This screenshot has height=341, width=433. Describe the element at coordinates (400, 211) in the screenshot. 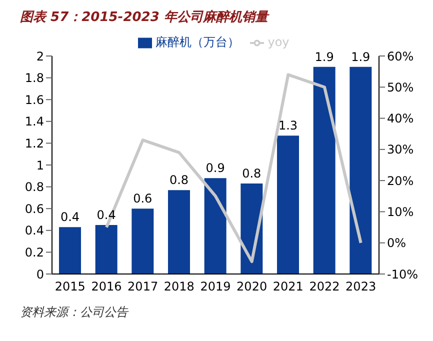

I see `y2-tick-label: 10%` at that location.